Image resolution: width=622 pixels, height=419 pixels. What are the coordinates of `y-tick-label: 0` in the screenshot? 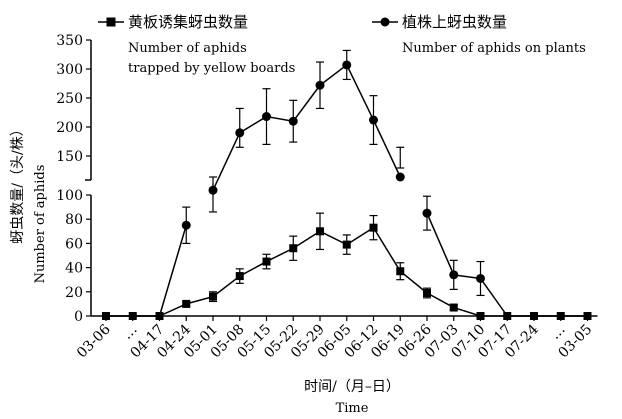 It's located at (78, 317).